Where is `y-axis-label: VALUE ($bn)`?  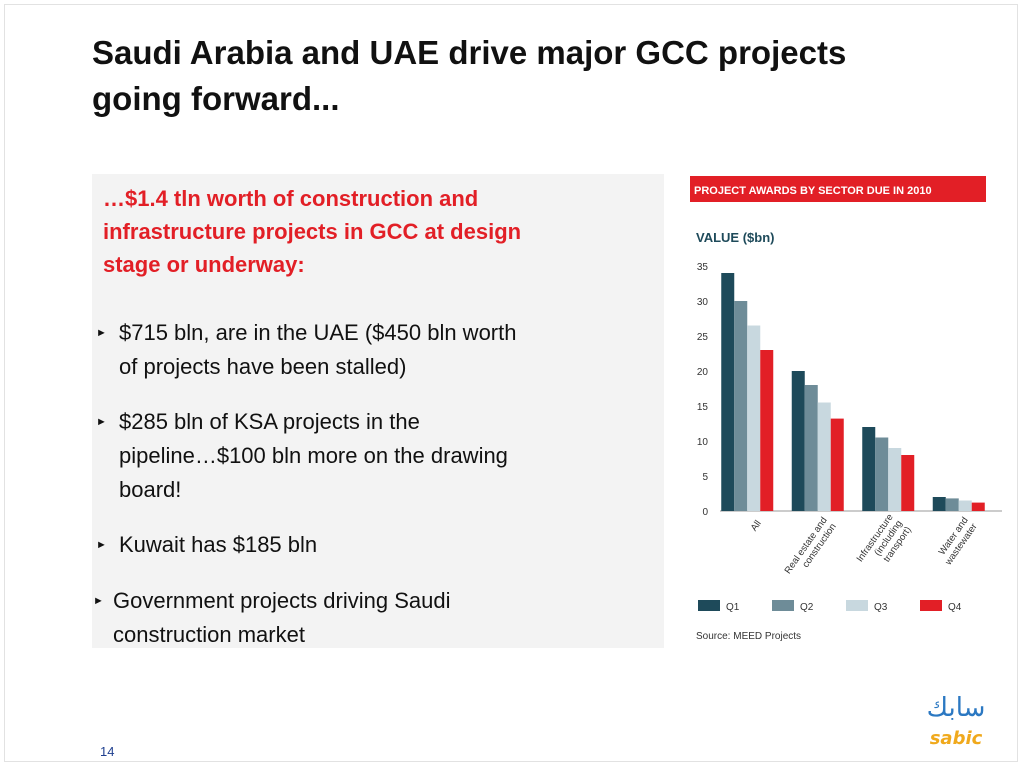 y-axis-label: VALUE ($bn) is located at coordinates (735, 237).